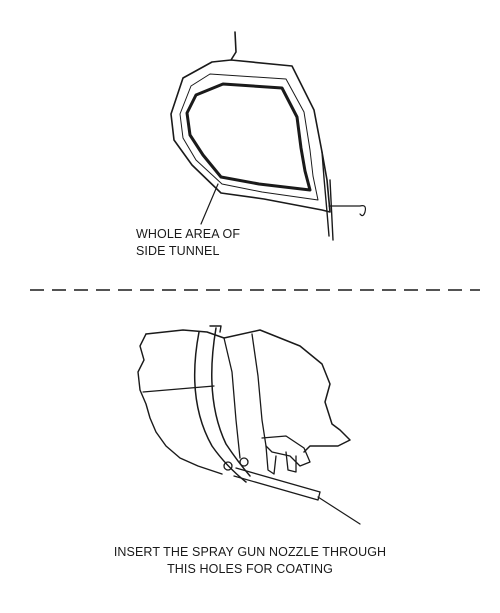 This screenshot has width=500, height=613. What do you see at coordinates (178, 389) in the screenshot?
I see `body-seam-line` at bounding box center [178, 389].